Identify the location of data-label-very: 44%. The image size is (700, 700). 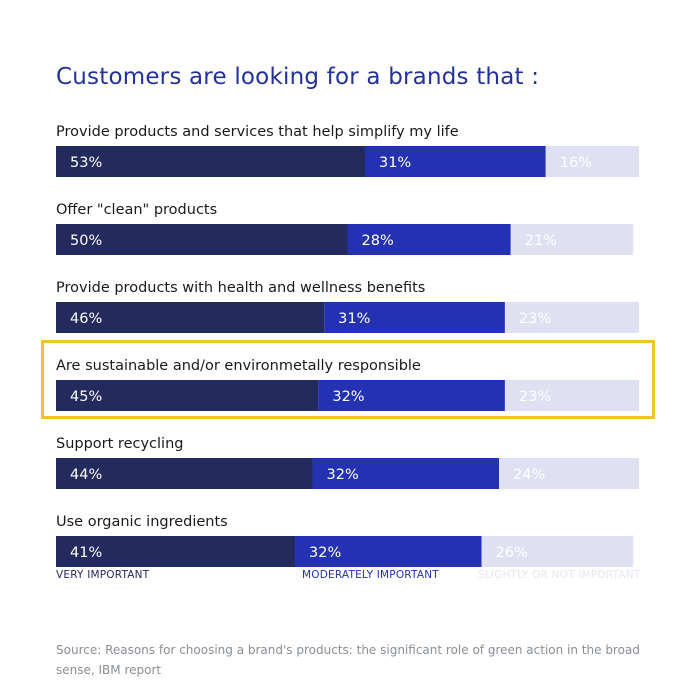
(86, 475).